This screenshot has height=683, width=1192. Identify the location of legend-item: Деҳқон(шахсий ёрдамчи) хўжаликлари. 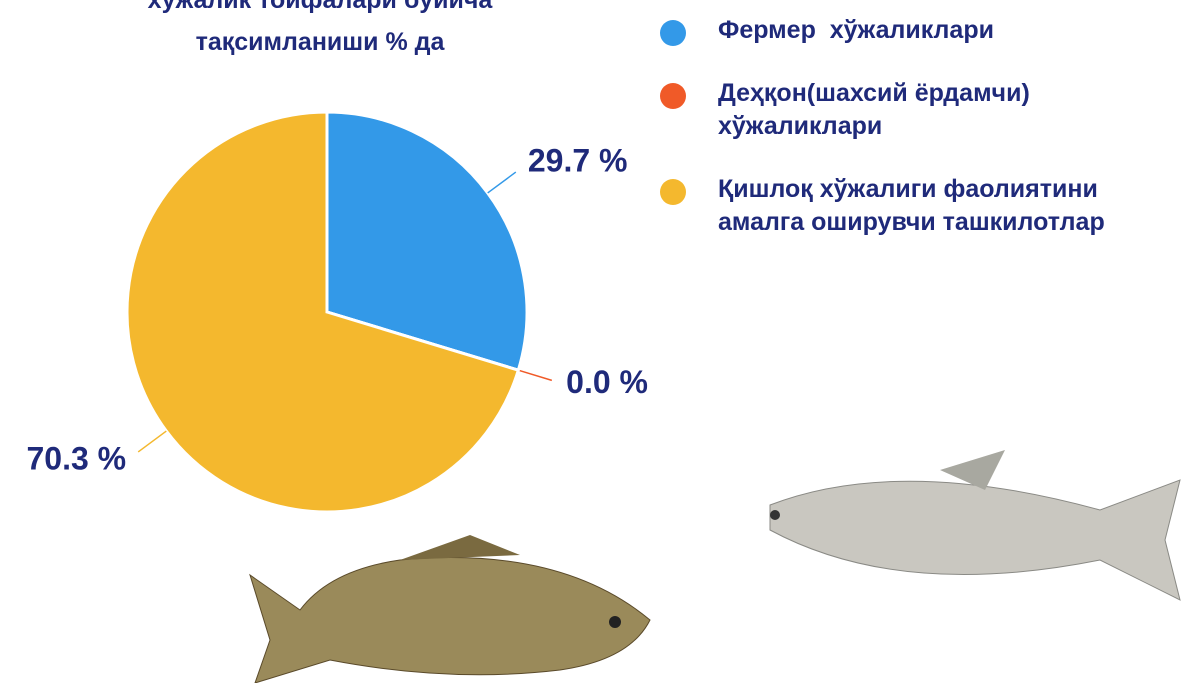
(920, 110).